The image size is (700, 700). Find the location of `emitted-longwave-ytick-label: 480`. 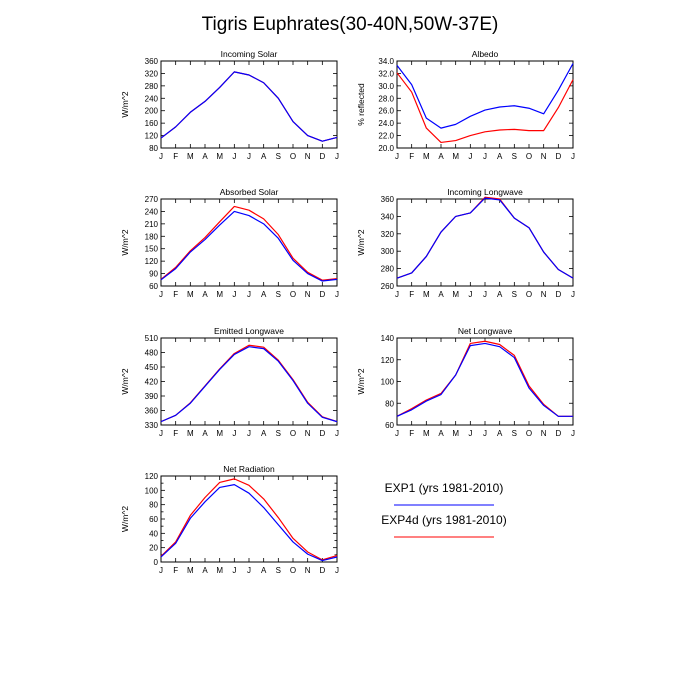

emitted-longwave-ytick-label: 480 is located at coordinates (152, 353).